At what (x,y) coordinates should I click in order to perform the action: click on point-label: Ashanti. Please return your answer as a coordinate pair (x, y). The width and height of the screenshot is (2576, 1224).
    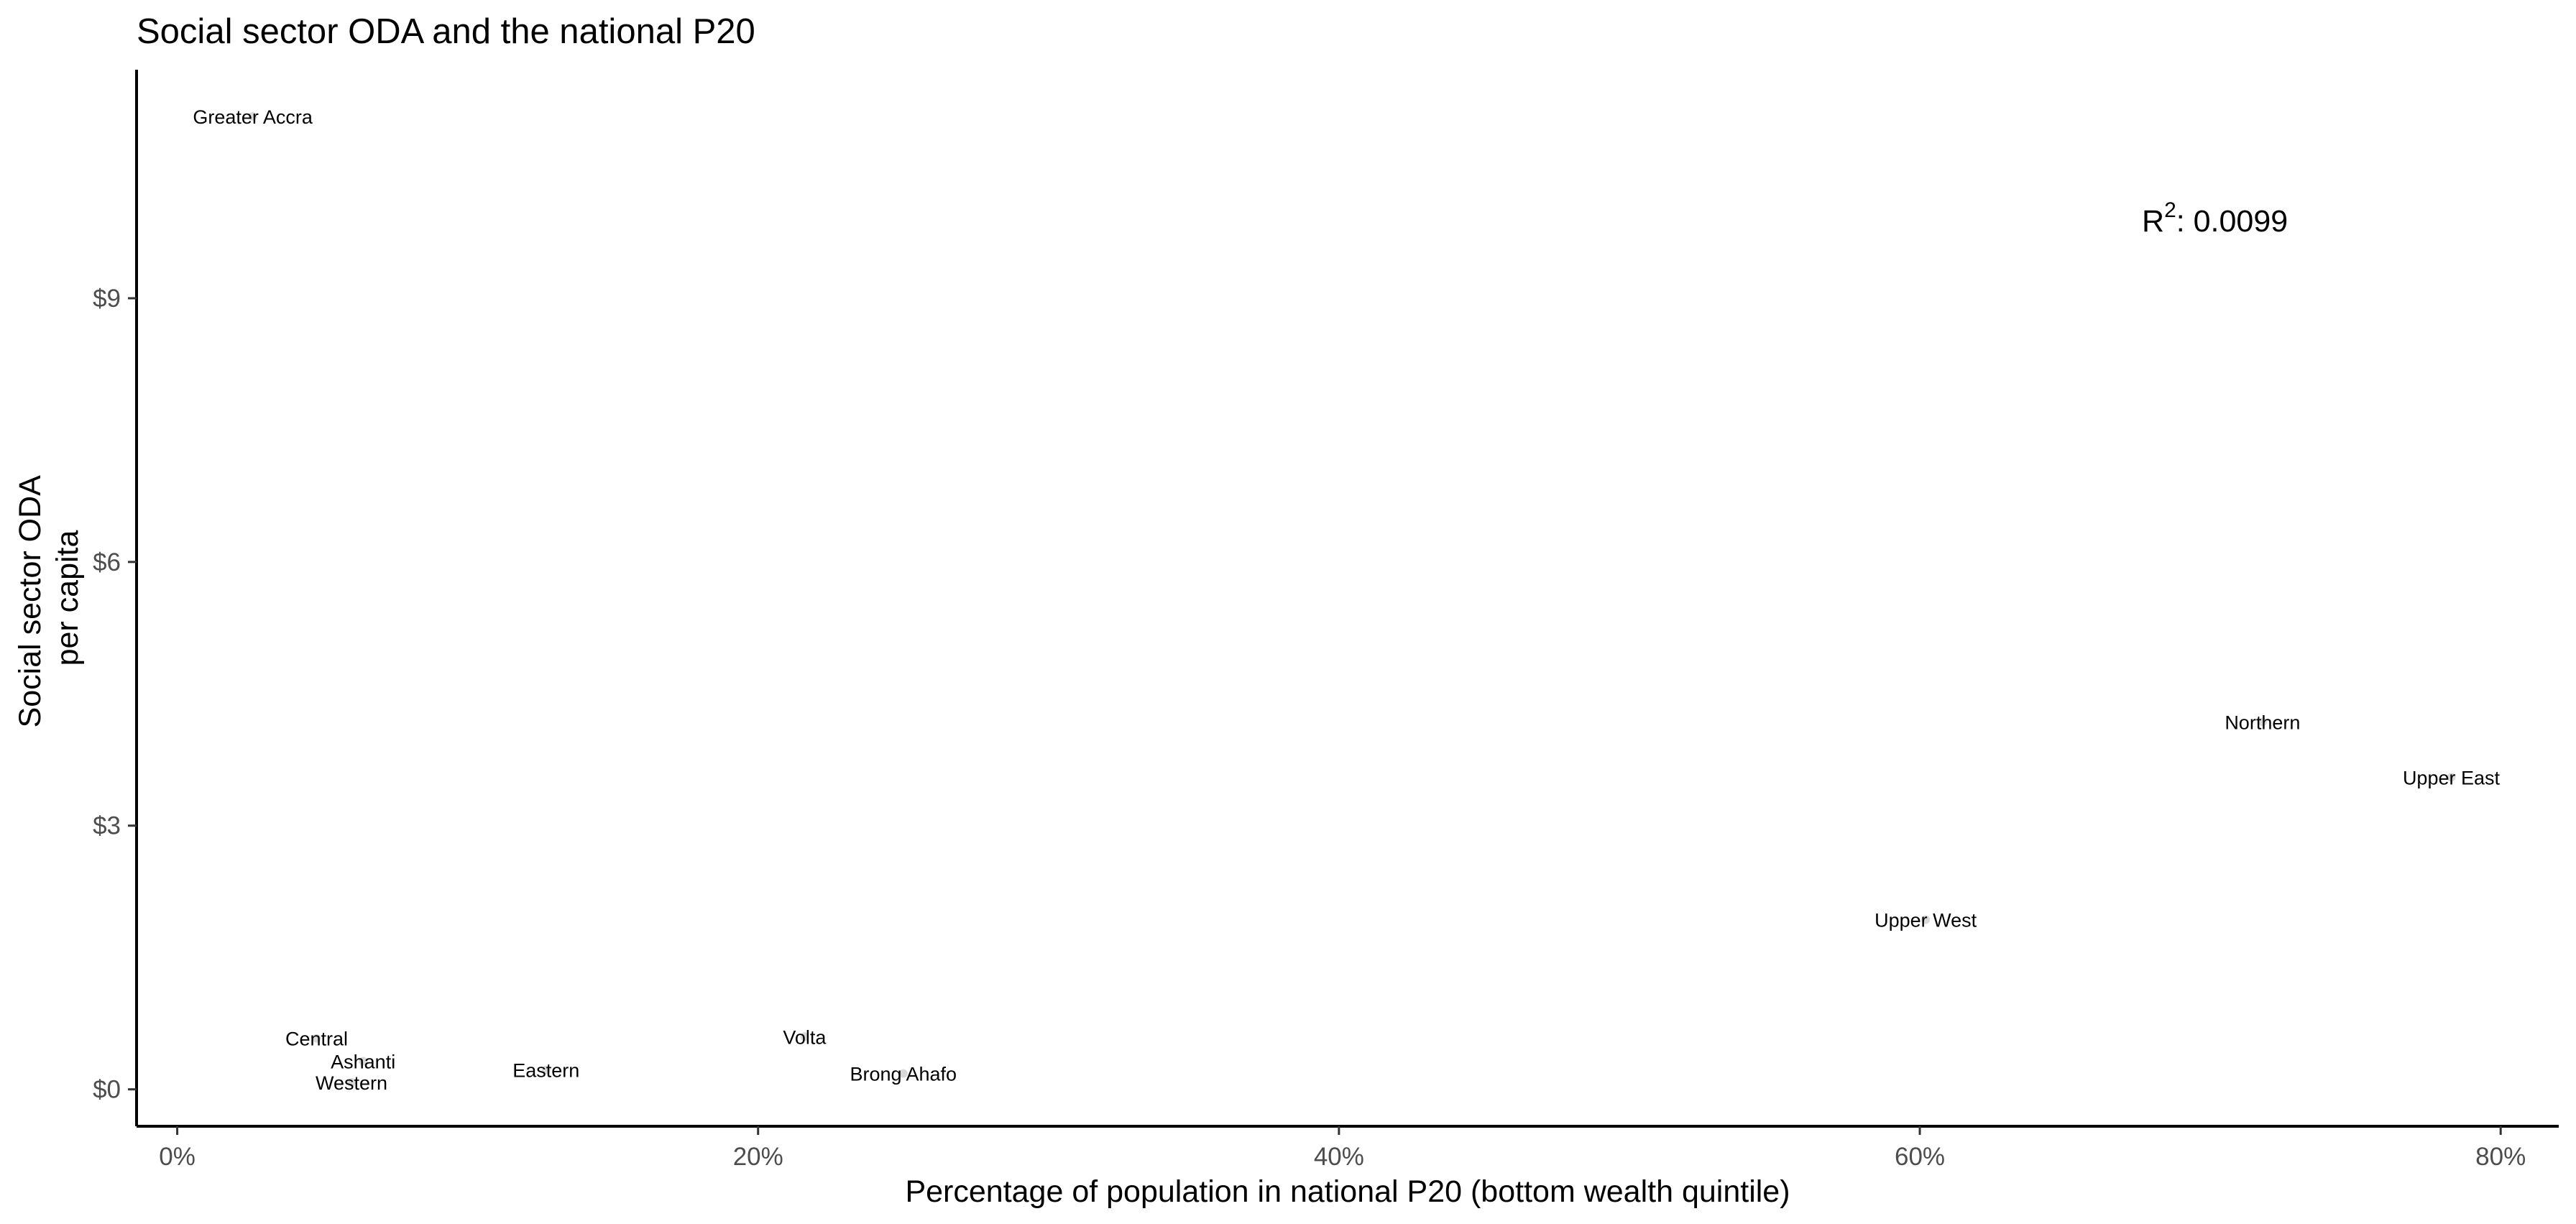
    Looking at the image, I should click on (363, 1062).